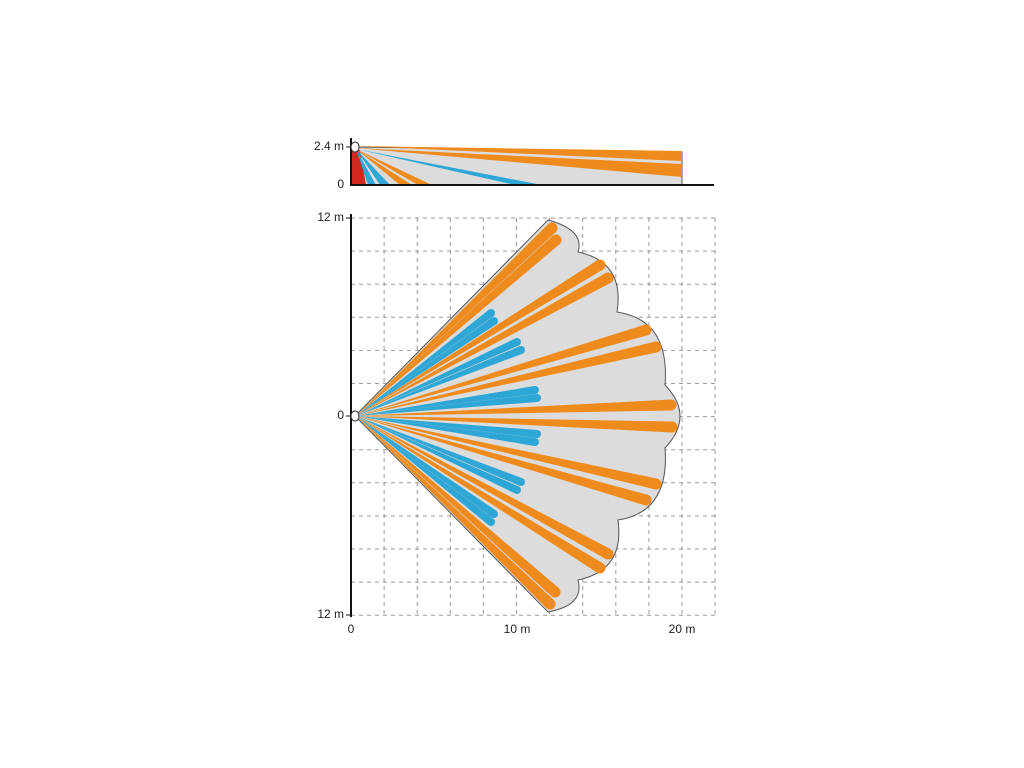 The height and width of the screenshot is (768, 1024). Describe the element at coordinates (351, 629) in the screenshot. I see `x-label: 0` at that location.